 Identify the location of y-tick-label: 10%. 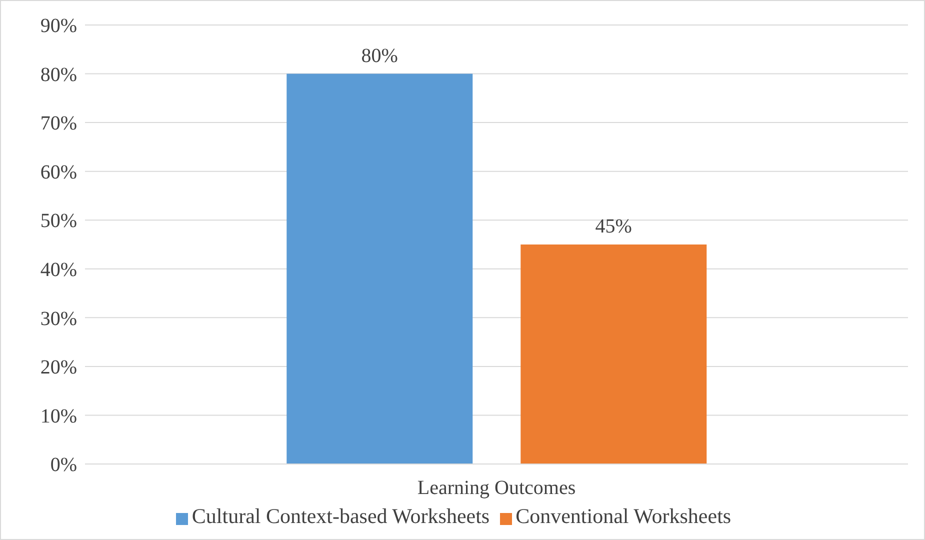
(58, 416).